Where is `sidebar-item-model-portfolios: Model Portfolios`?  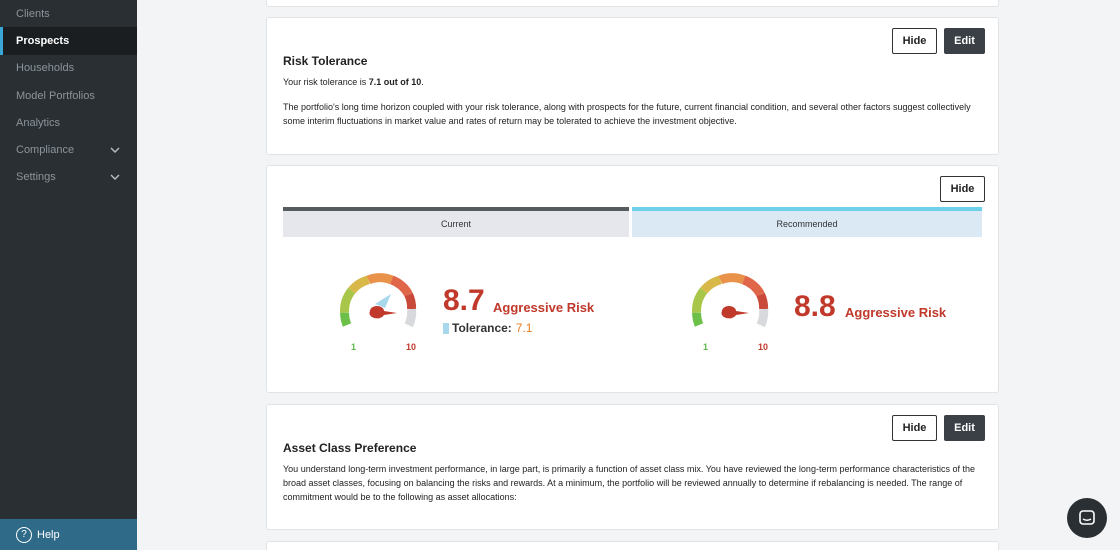 sidebar-item-model-portfolios: Model Portfolios is located at coordinates (68, 95).